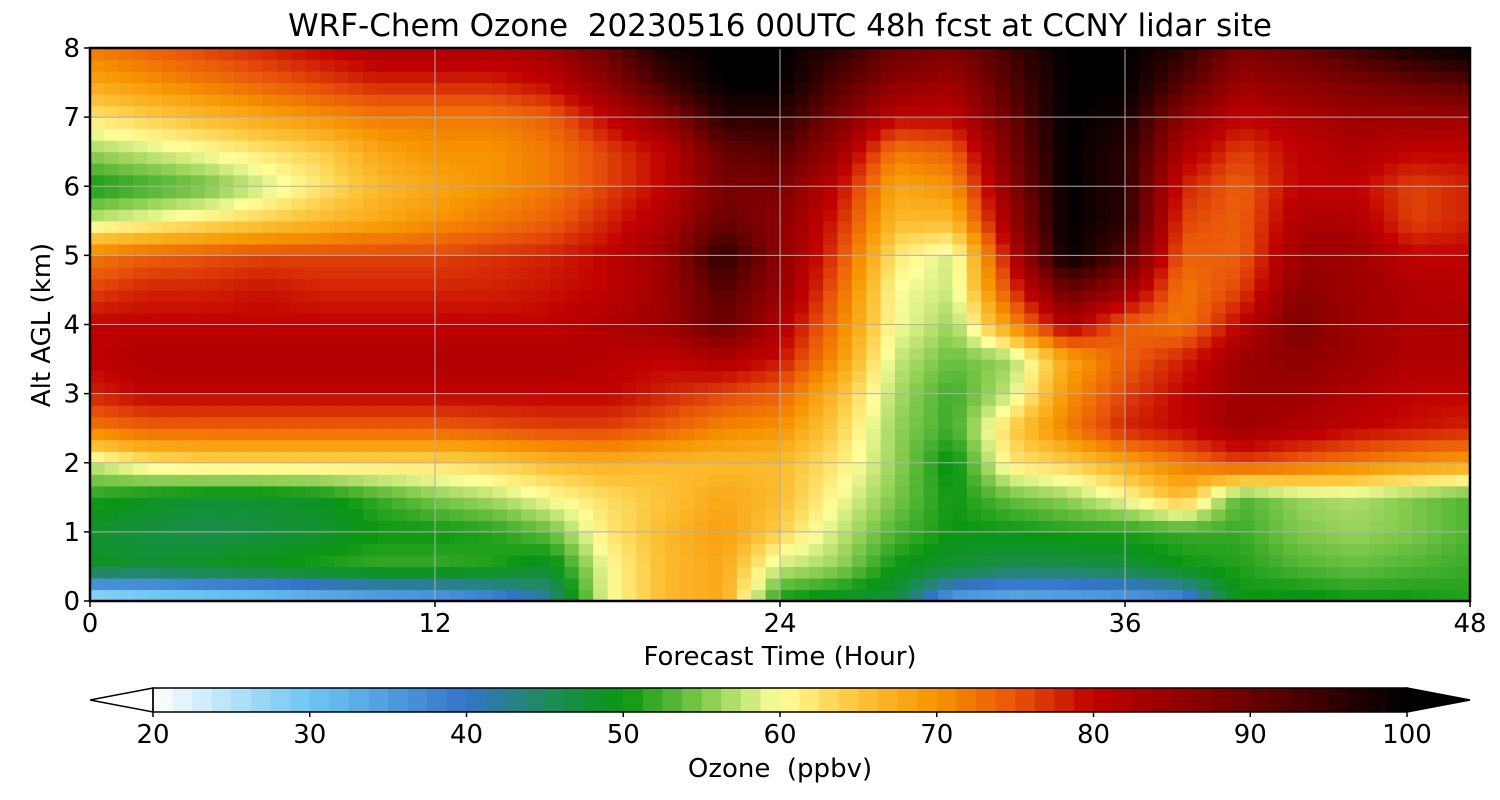  Describe the element at coordinates (71, 533) in the screenshot. I see `y-tick-label: 1` at that location.